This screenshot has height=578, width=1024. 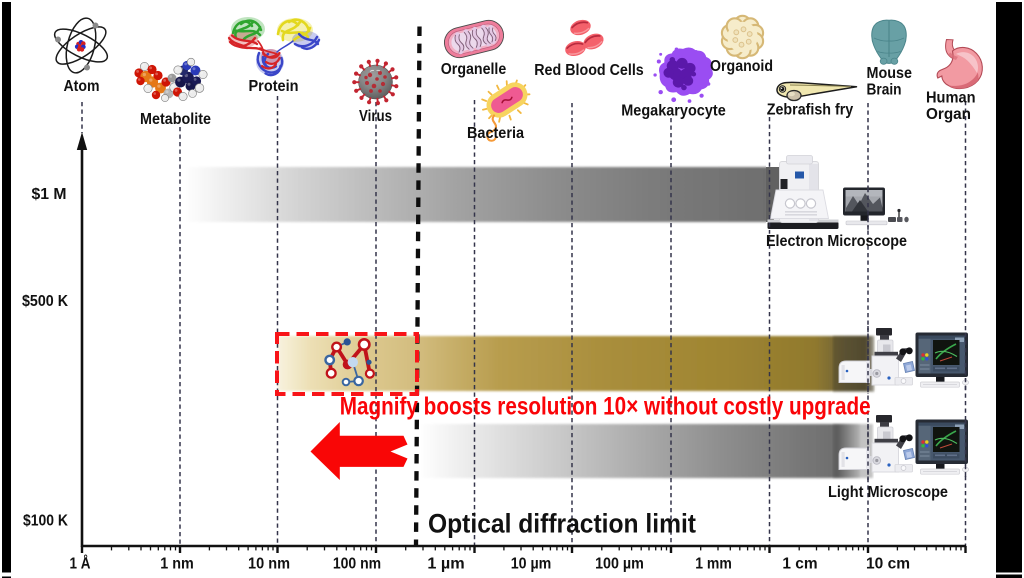 I want to click on svg-text: Organ, so click(x=948, y=114).